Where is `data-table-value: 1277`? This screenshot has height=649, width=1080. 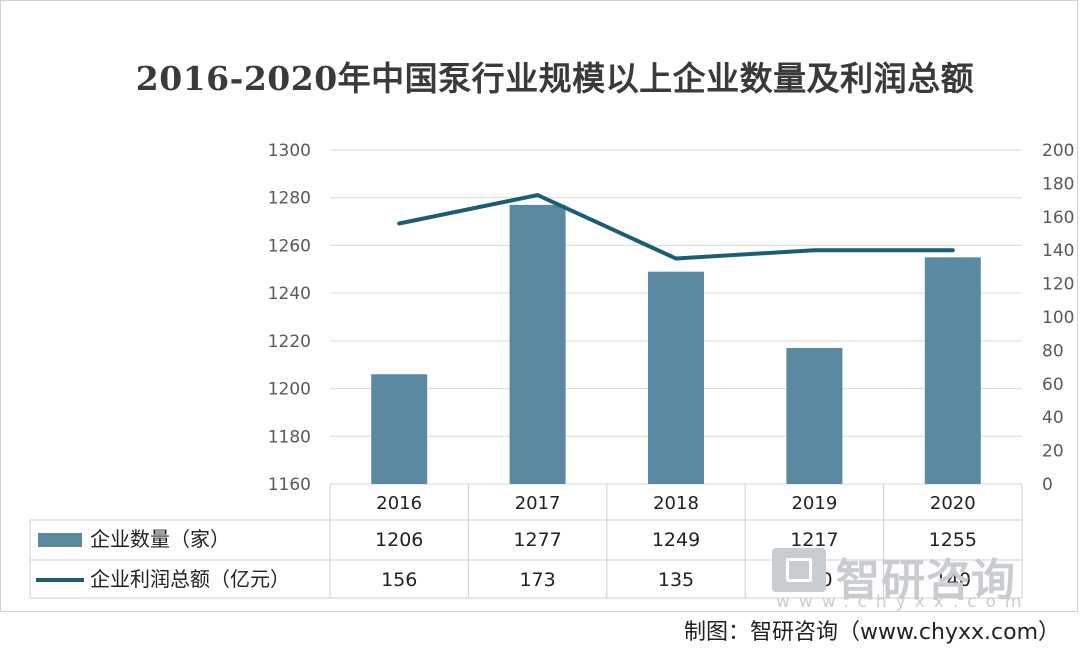 data-table-value: 1277 is located at coordinates (537, 540).